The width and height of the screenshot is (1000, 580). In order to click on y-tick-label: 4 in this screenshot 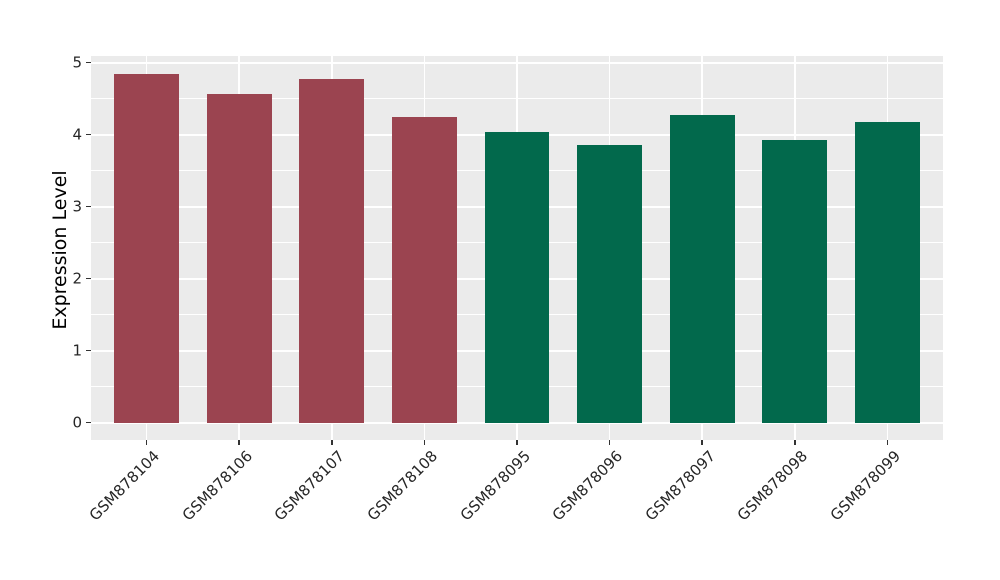, I will do `click(77, 134)`.